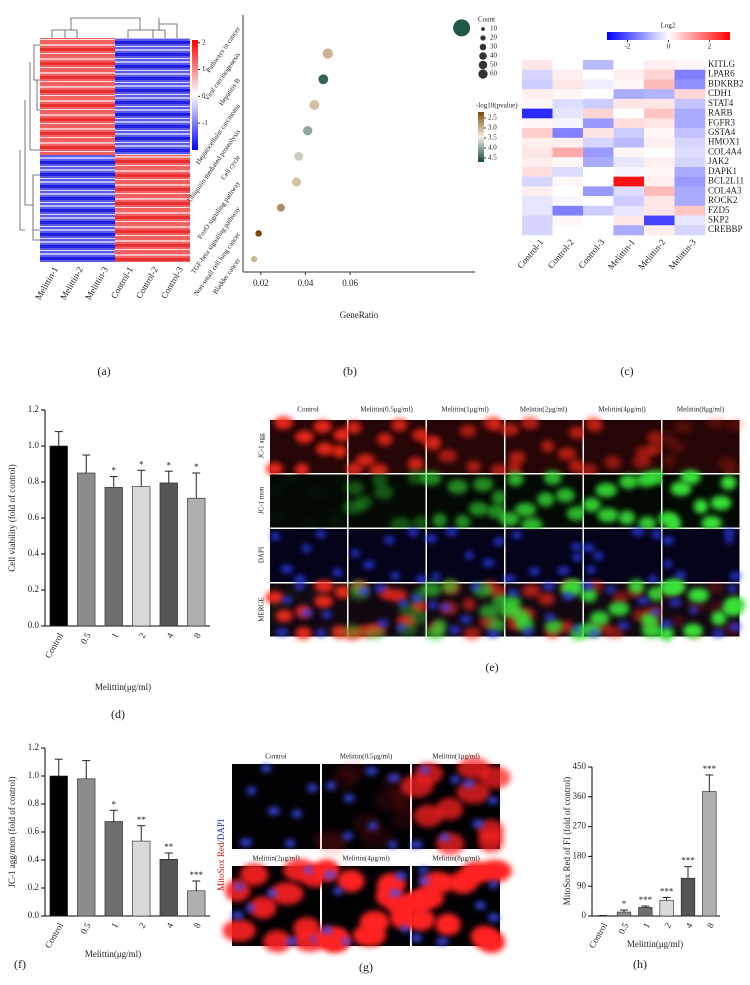 The height and width of the screenshot is (985, 750). Describe the element at coordinates (720, 113) in the screenshot. I see `row-label: RARB` at that location.